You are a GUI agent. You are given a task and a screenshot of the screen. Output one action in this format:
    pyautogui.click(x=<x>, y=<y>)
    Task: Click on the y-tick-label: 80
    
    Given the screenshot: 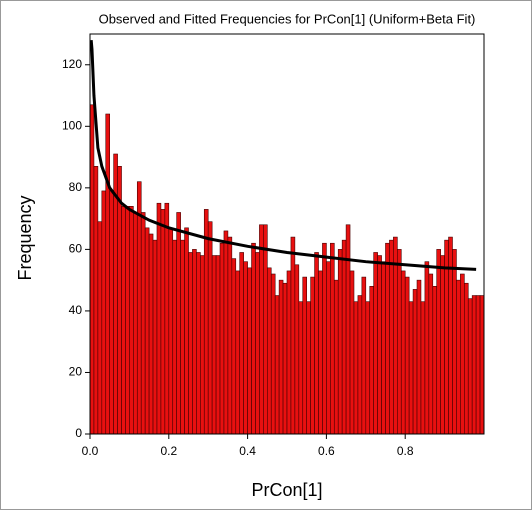 What is the action you would take?
    pyautogui.click(x=76, y=187)
    